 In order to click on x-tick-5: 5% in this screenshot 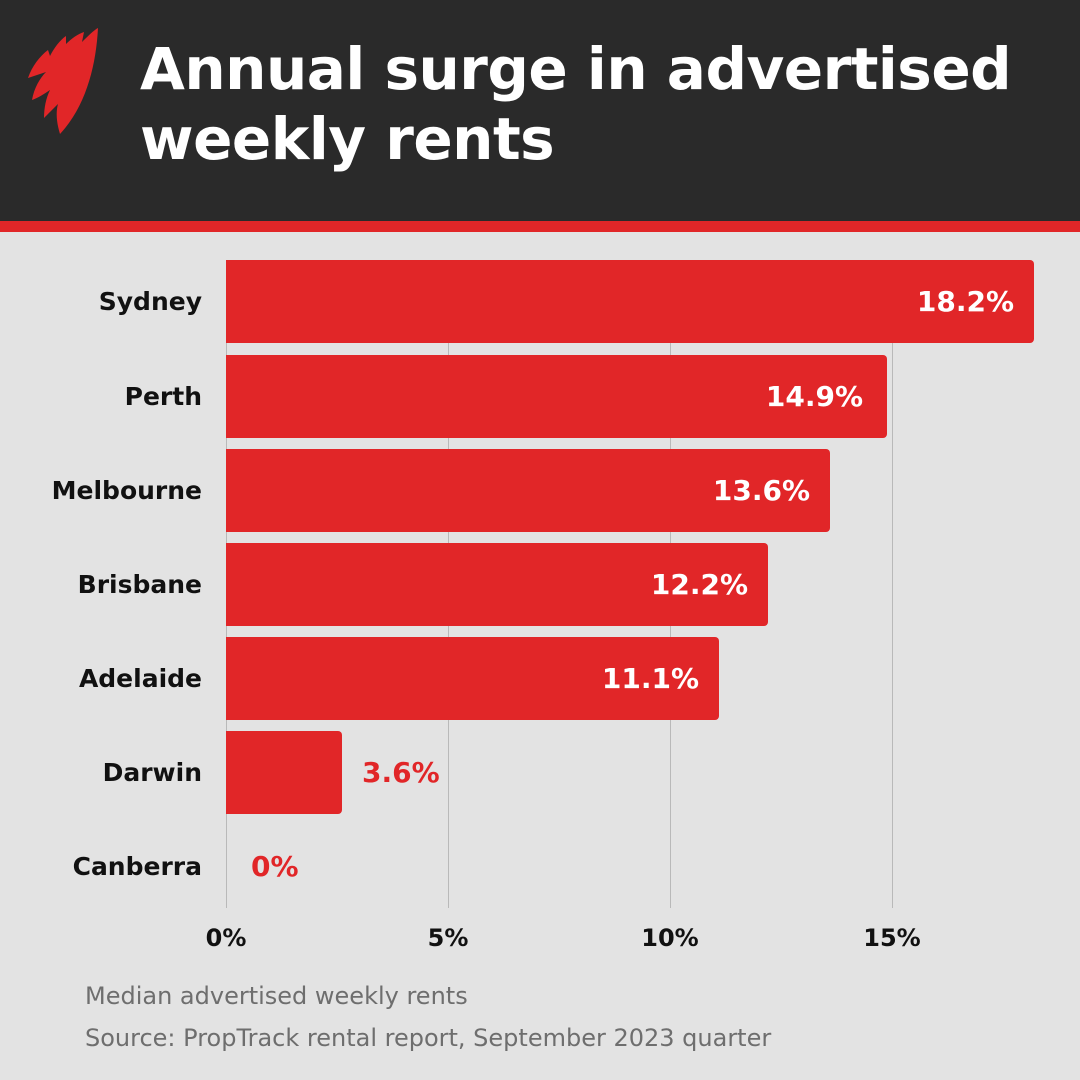, I will do `click(448, 938)`.